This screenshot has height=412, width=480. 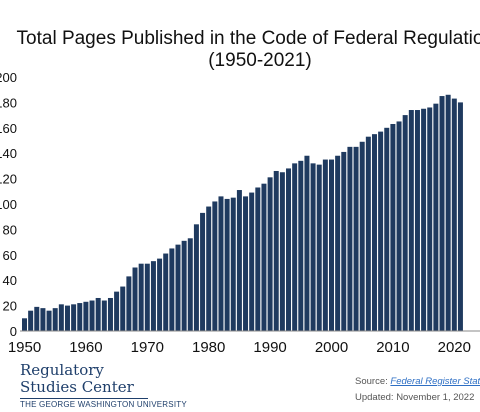 I want to click on source-note: Source: Federal Register Statistics, so click(x=417, y=381).